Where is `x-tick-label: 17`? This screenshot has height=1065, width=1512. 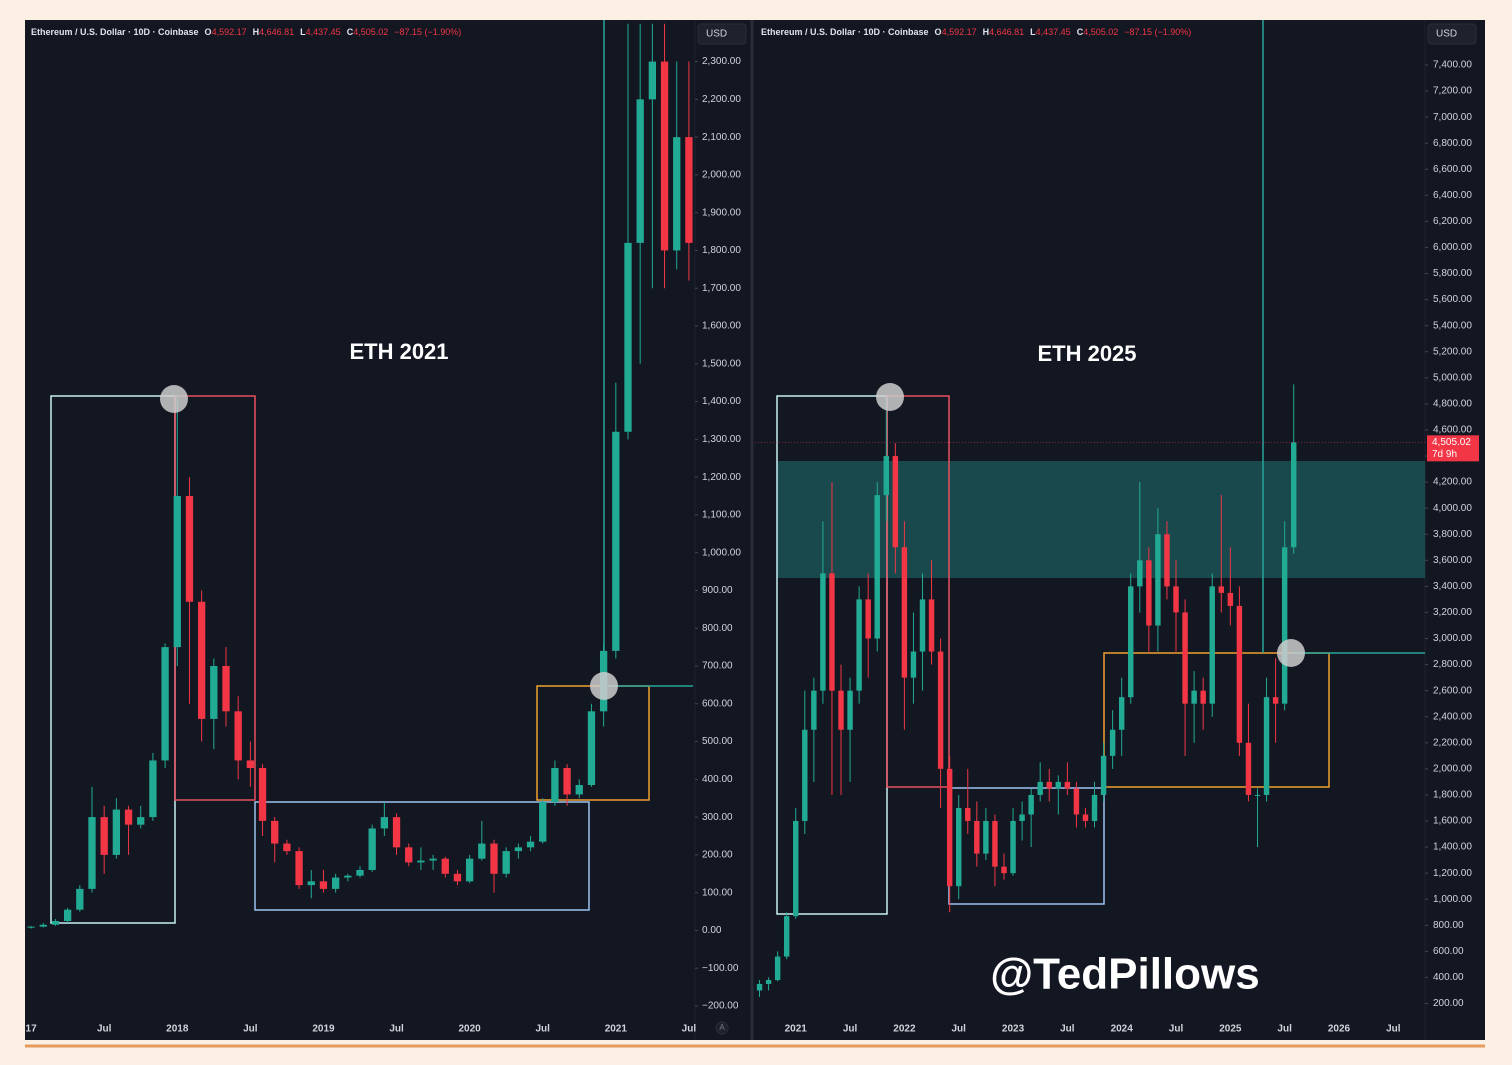
x-tick-label: 17 is located at coordinates (32, 1029).